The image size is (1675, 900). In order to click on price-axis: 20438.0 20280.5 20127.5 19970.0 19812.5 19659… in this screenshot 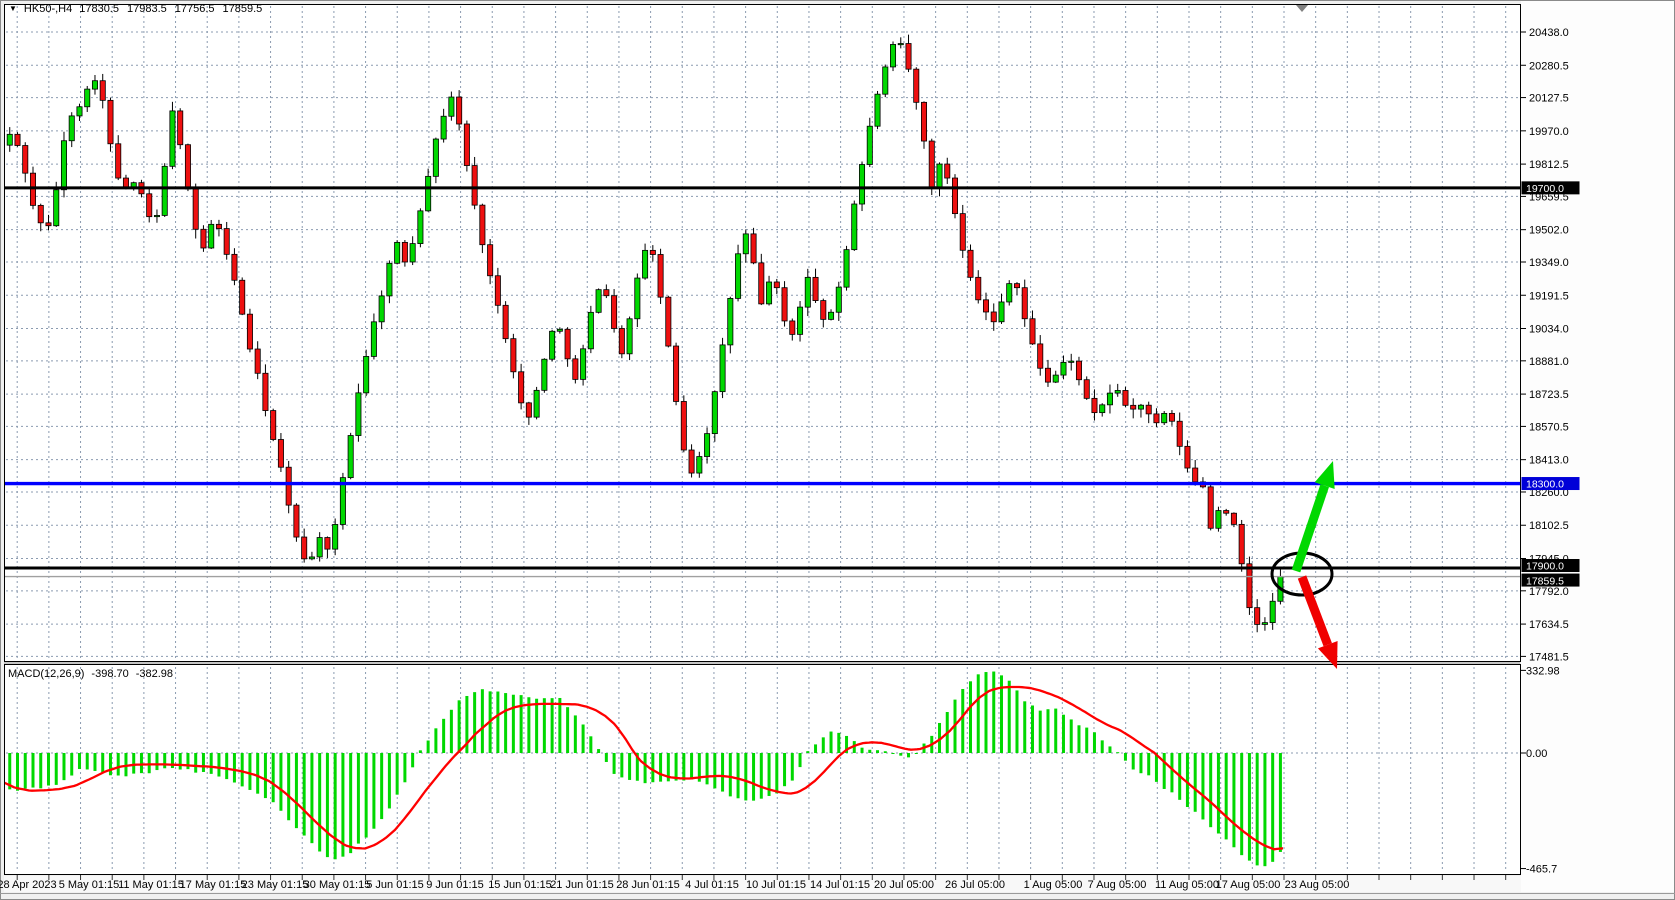, I will do `click(1550, 451)`.